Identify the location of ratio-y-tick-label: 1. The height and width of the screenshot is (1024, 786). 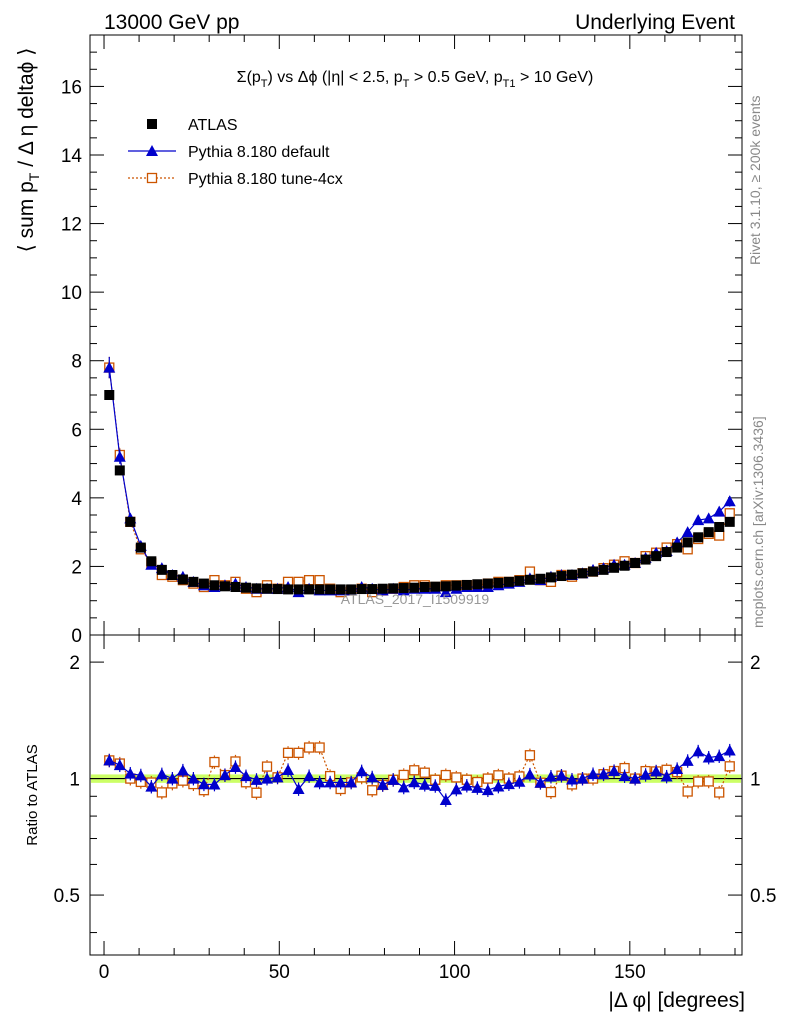
(74, 780).